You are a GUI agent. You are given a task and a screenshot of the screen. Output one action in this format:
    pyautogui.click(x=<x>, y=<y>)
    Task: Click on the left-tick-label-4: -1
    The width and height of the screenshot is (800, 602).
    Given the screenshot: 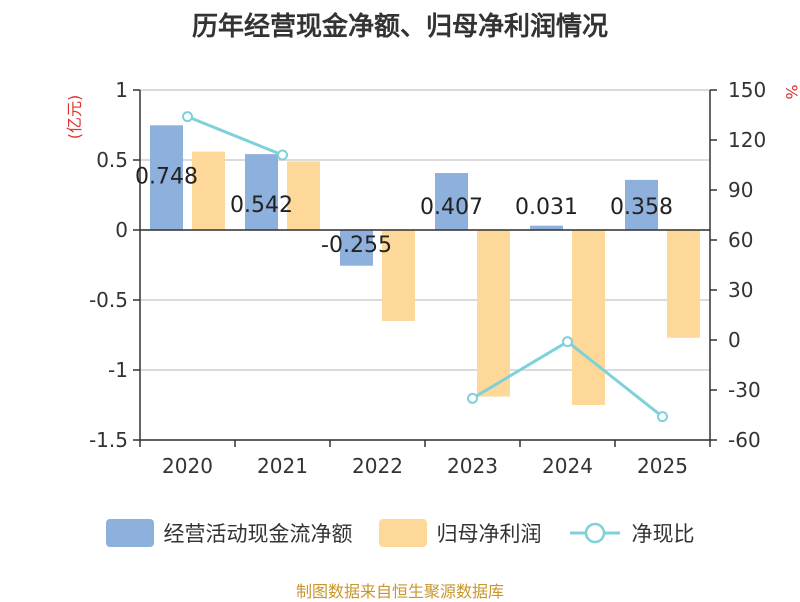 What is the action you would take?
    pyautogui.click(x=118, y=370)
    